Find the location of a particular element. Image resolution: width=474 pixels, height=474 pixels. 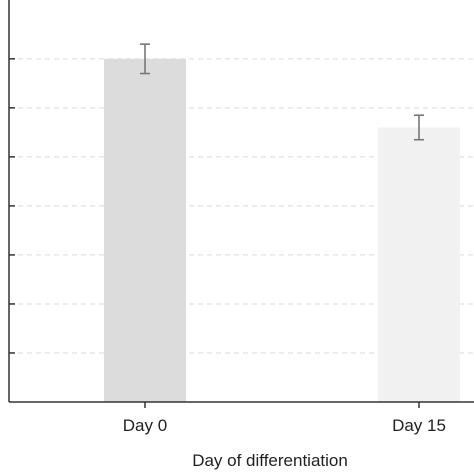

x-tick-label-1: Day 0 is located at coordinates (145, 425).